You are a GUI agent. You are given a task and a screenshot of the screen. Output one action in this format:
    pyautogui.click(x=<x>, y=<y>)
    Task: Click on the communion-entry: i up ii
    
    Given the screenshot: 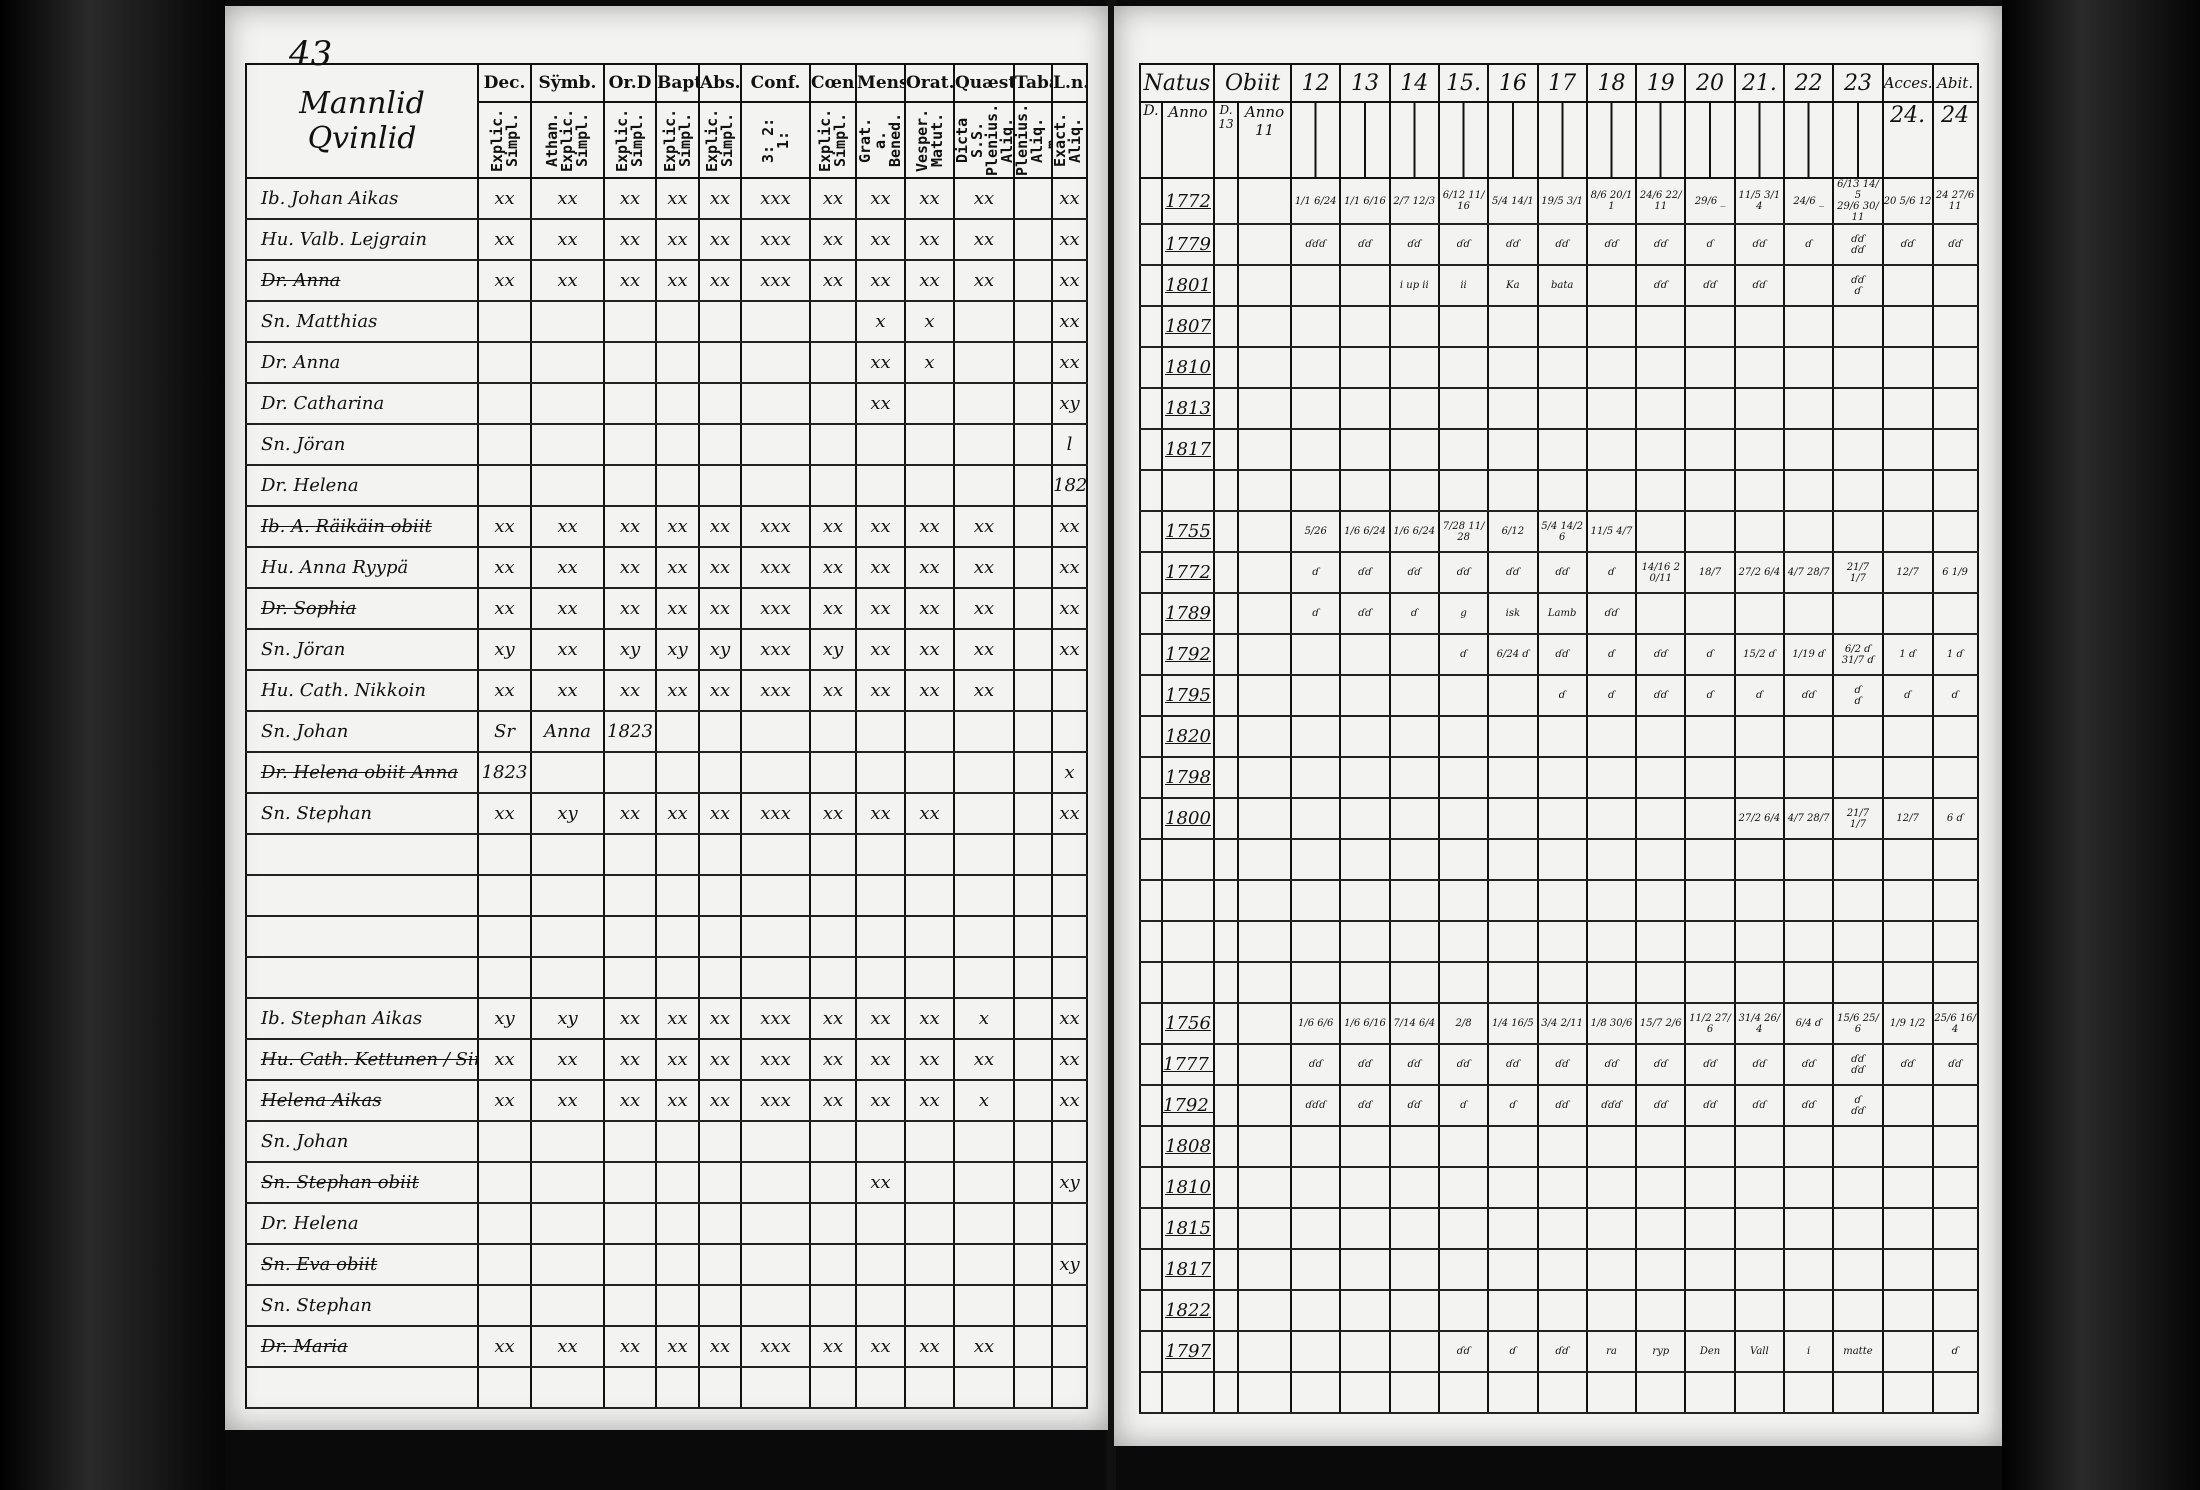 What is the action you would take?
    pyautogui.click(x=1414, y=286)
    